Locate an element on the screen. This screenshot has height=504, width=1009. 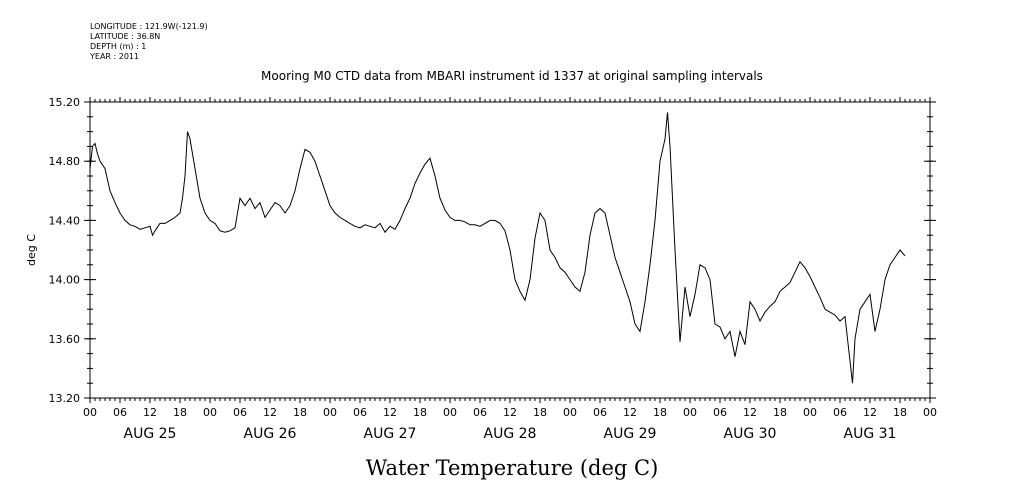
y-tick-label: 13.60 is located at coordinates (65, 339).